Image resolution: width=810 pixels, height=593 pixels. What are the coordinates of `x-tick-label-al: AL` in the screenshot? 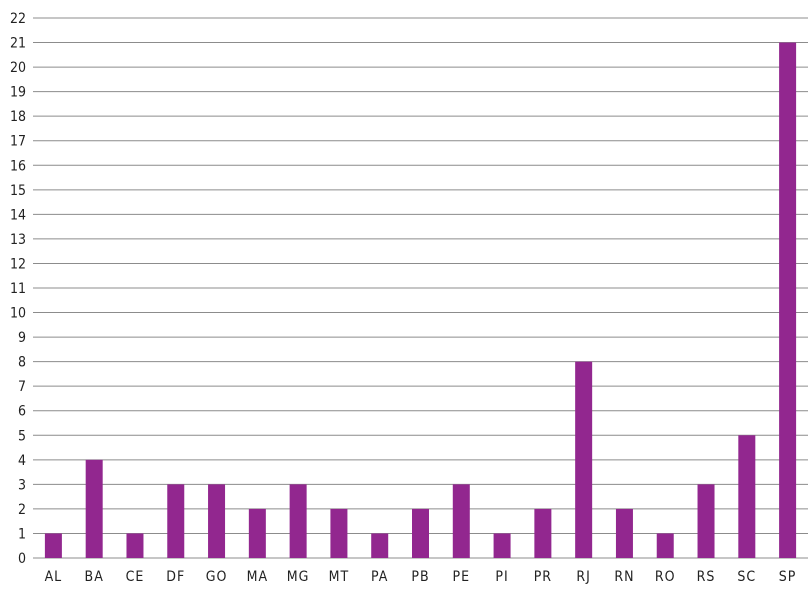 It's located at (54, 577).